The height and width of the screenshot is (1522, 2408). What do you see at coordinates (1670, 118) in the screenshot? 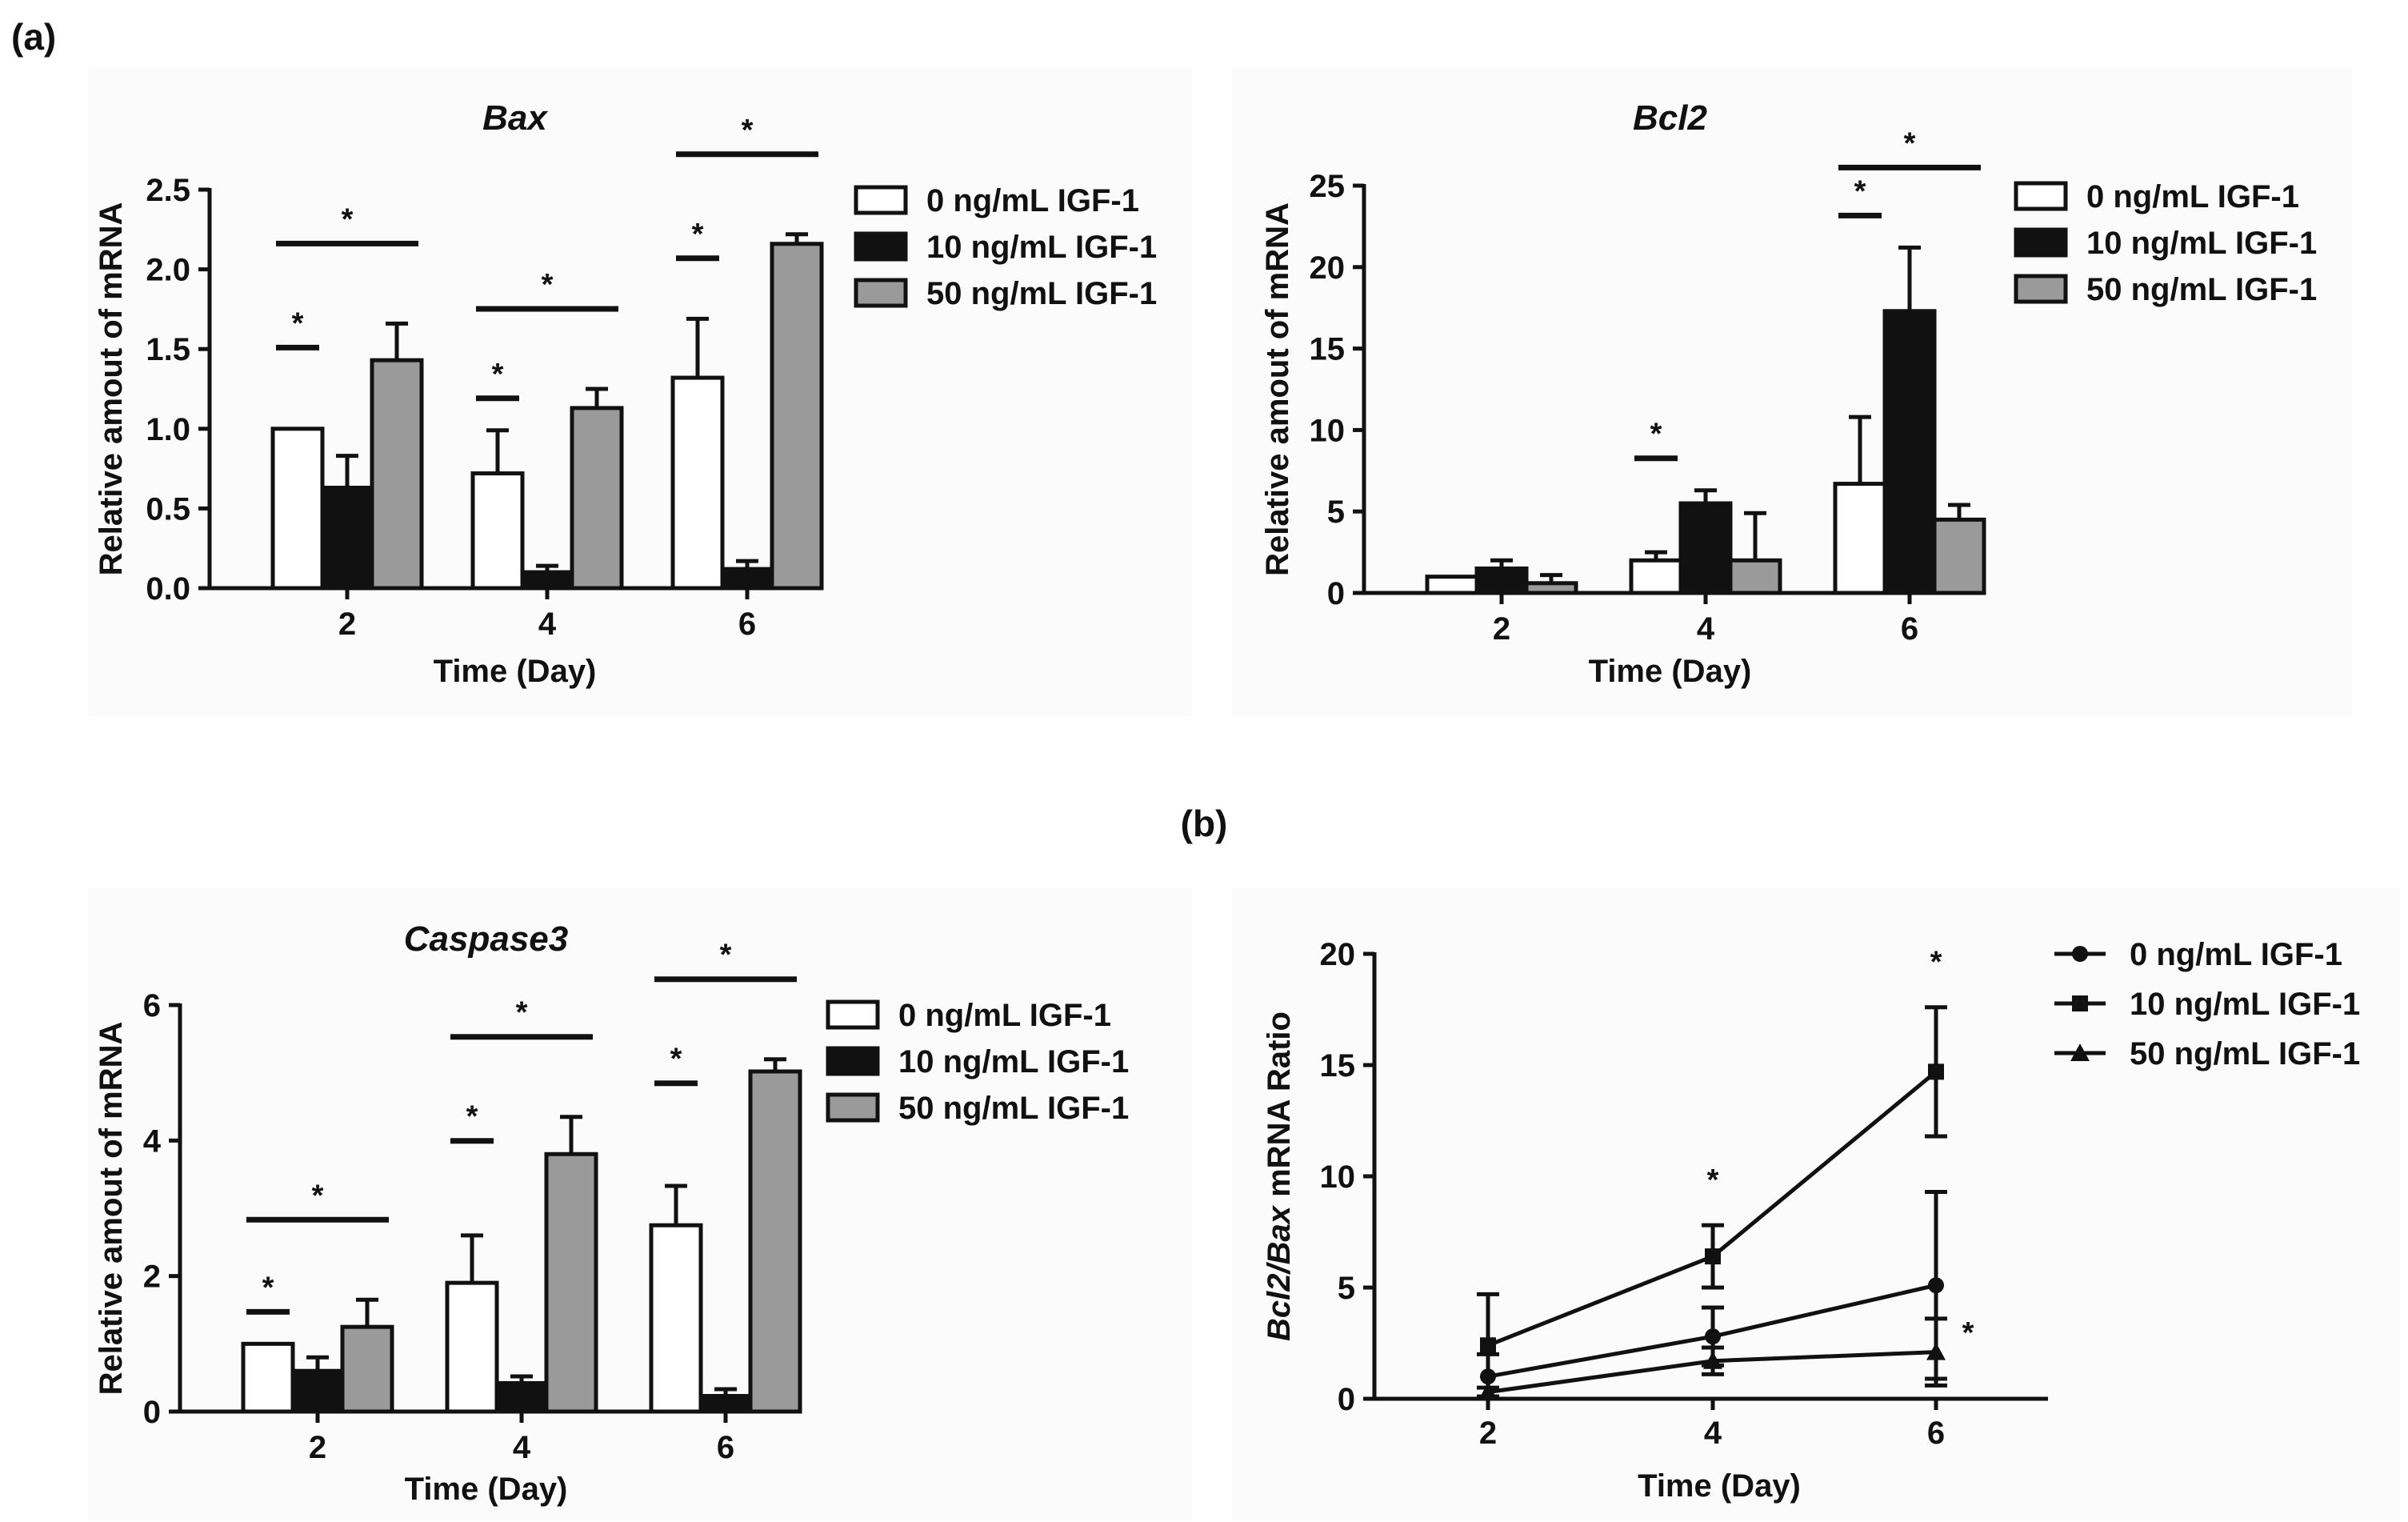
I see `bcl2-title: Bcl2` at bounding box center [1670, 118].